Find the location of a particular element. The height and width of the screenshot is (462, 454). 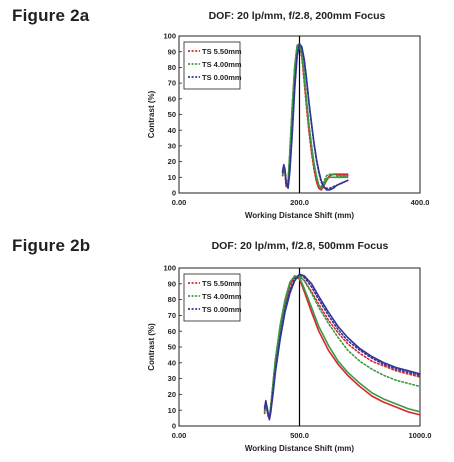

figure-2a-label: Figure 2a is located at coordinates (51, 15).